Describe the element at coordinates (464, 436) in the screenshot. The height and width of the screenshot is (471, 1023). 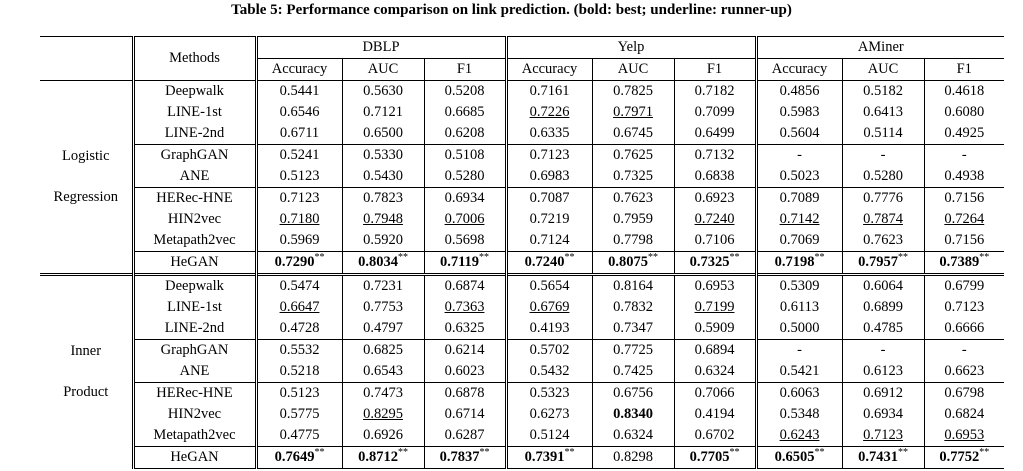
I see `score-cell: 0.6287` at that location.